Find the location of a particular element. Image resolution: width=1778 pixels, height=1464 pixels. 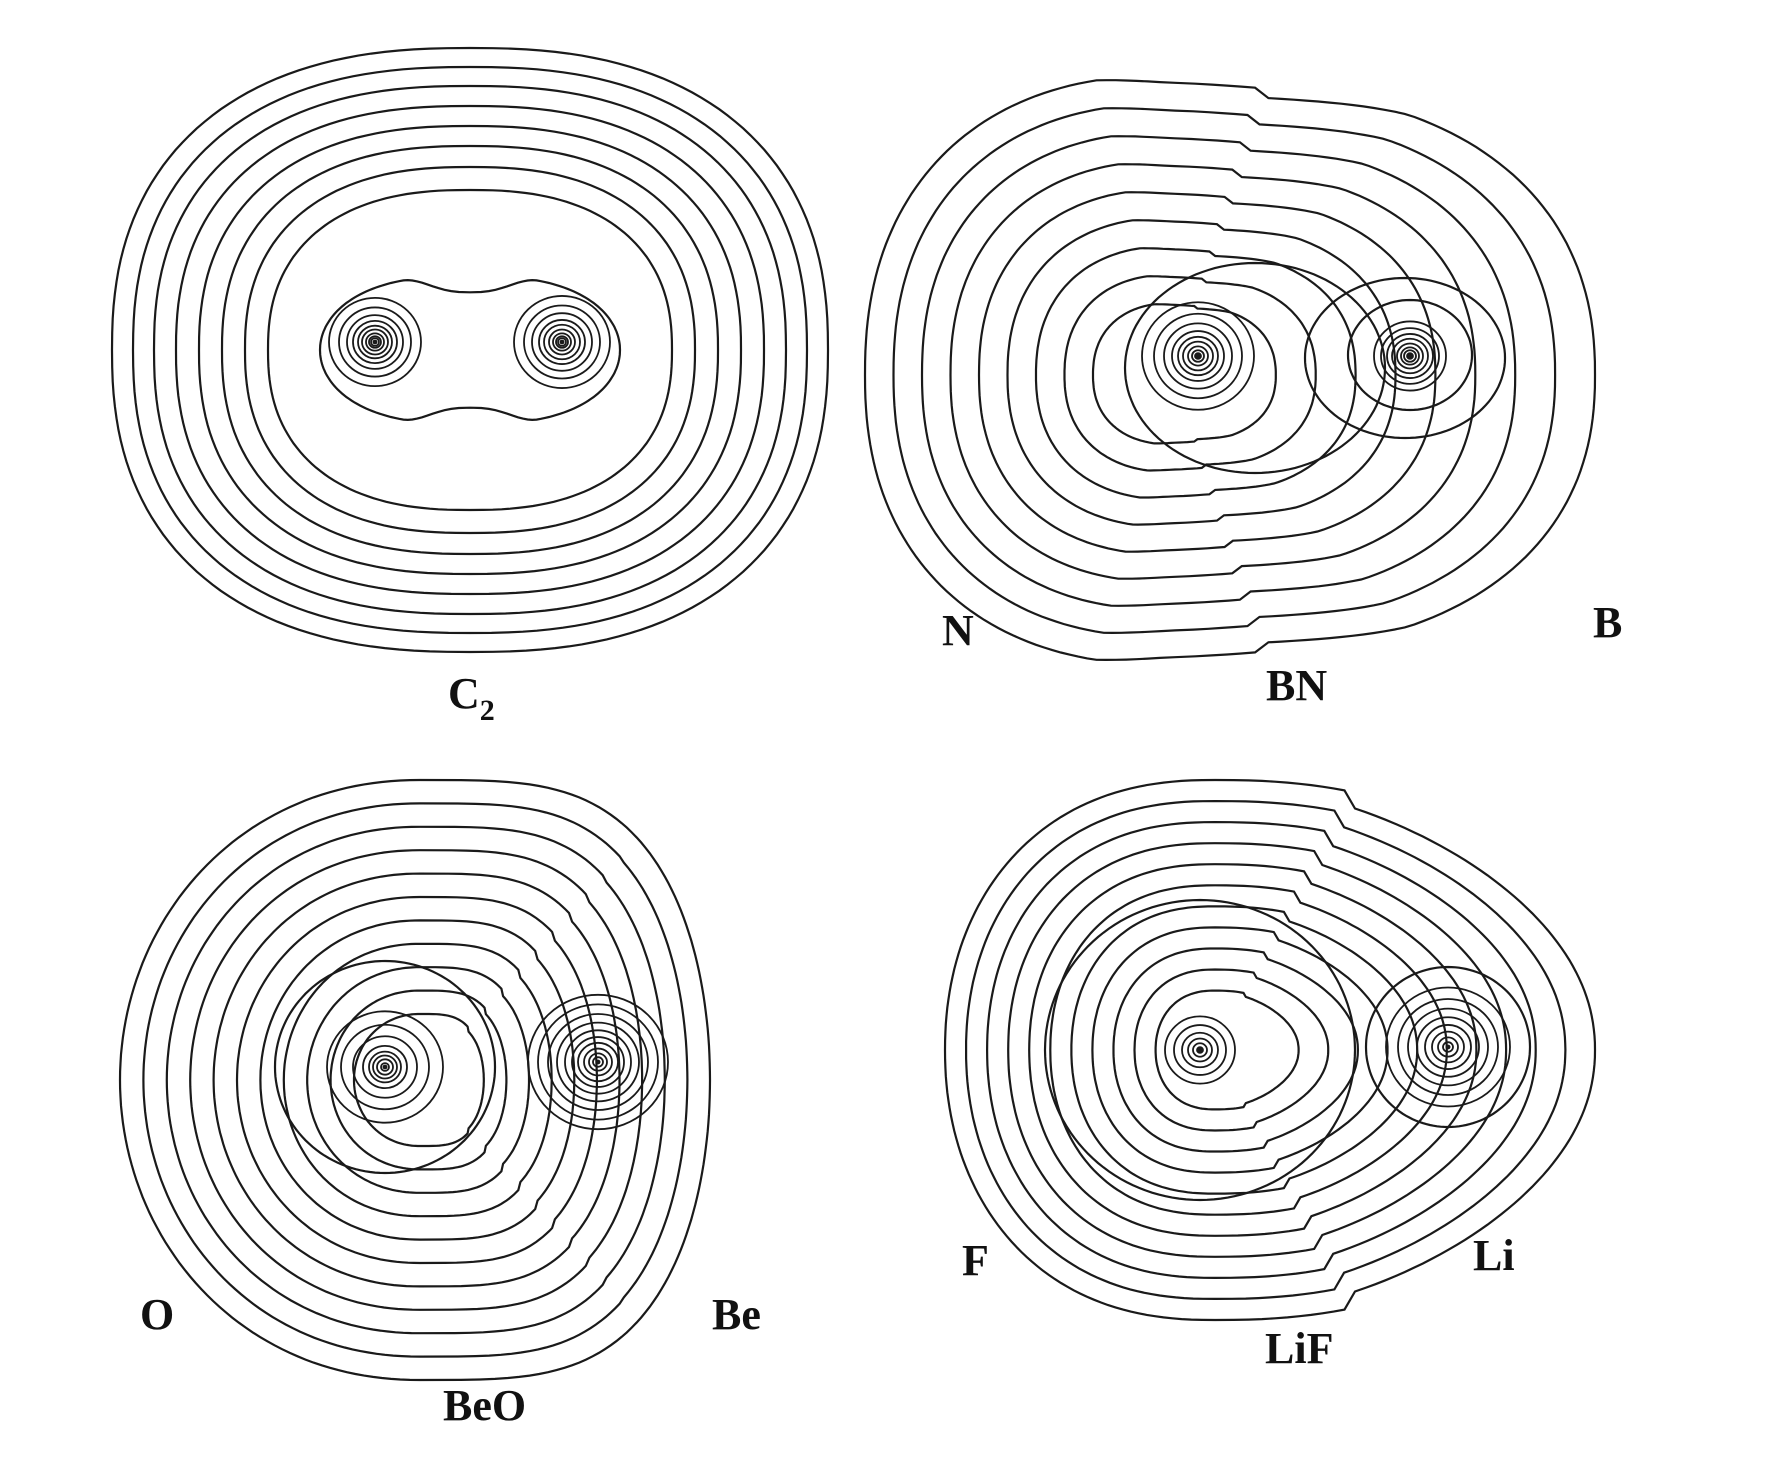

nucleus-c-left-ring is located at coordinates (375, 342).